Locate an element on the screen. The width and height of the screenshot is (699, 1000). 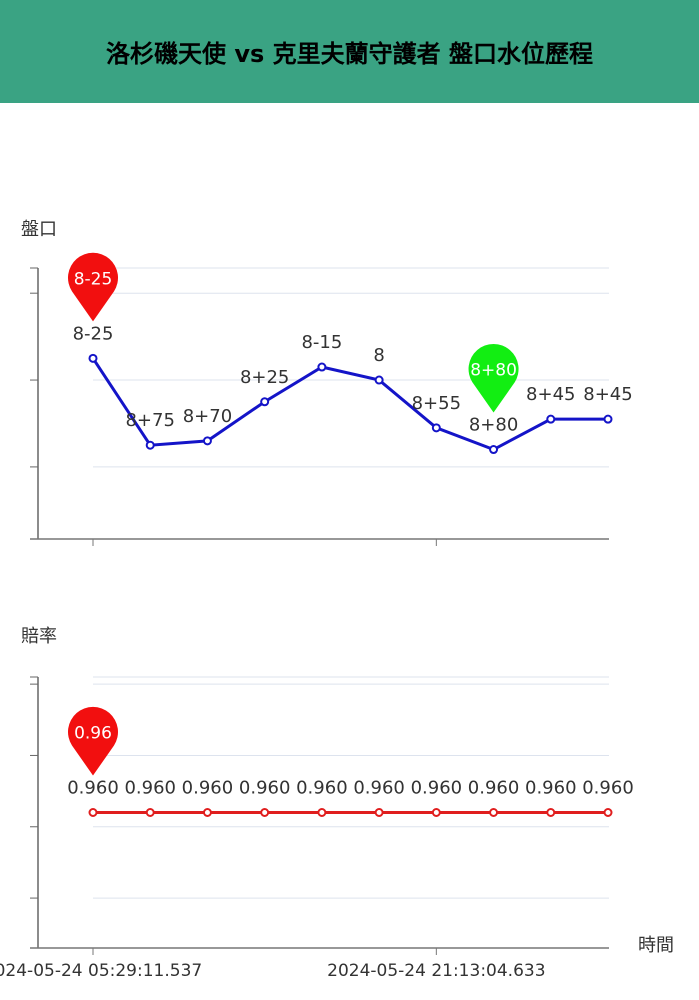
line is located at coordinates (349, 404).